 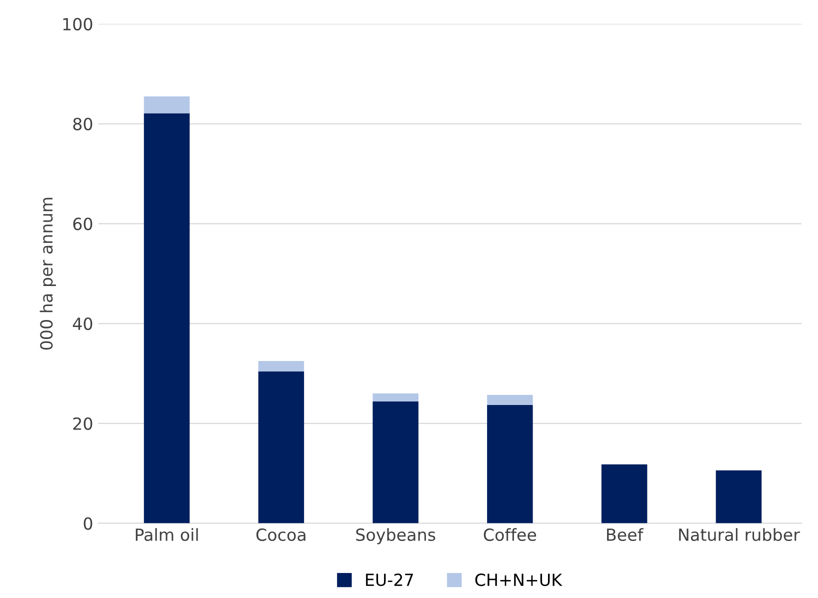 What do you see at coordinates (82, 323) in the screenshot?
I see `y-tick-label: 40` at bounding box center [82, 323].